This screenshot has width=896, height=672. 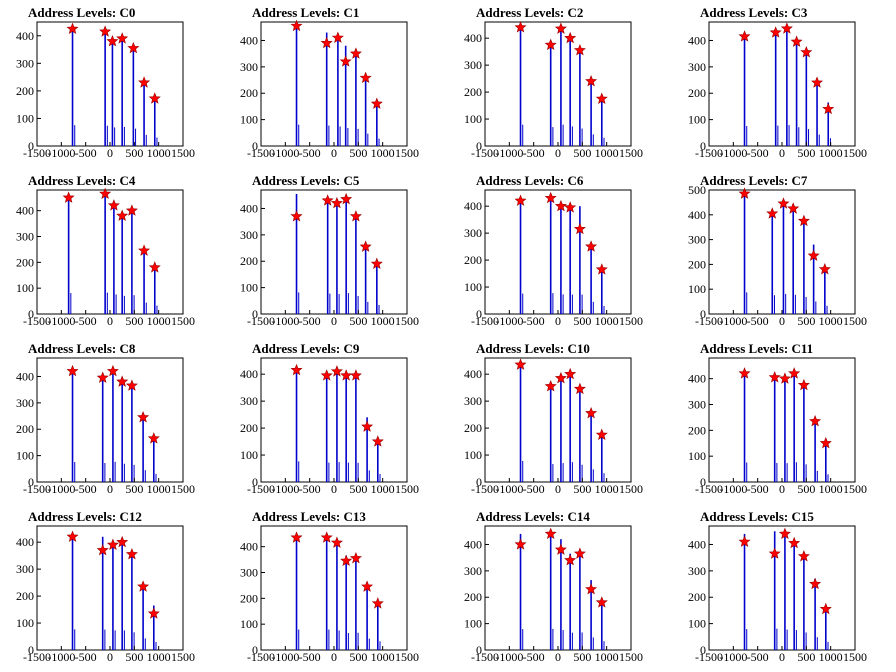 What do you see at coordinates (533, 348) in the screenshot?
I see `chart-title: Address Levels: C10` at bounding box center [533, 348].